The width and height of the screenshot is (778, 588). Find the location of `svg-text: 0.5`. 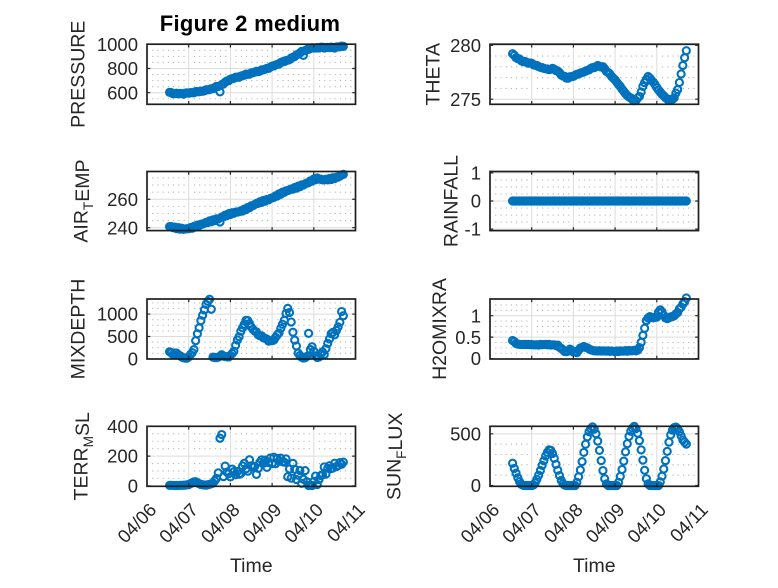

svg-text: 0.5 is located at coordinates (468, 337).